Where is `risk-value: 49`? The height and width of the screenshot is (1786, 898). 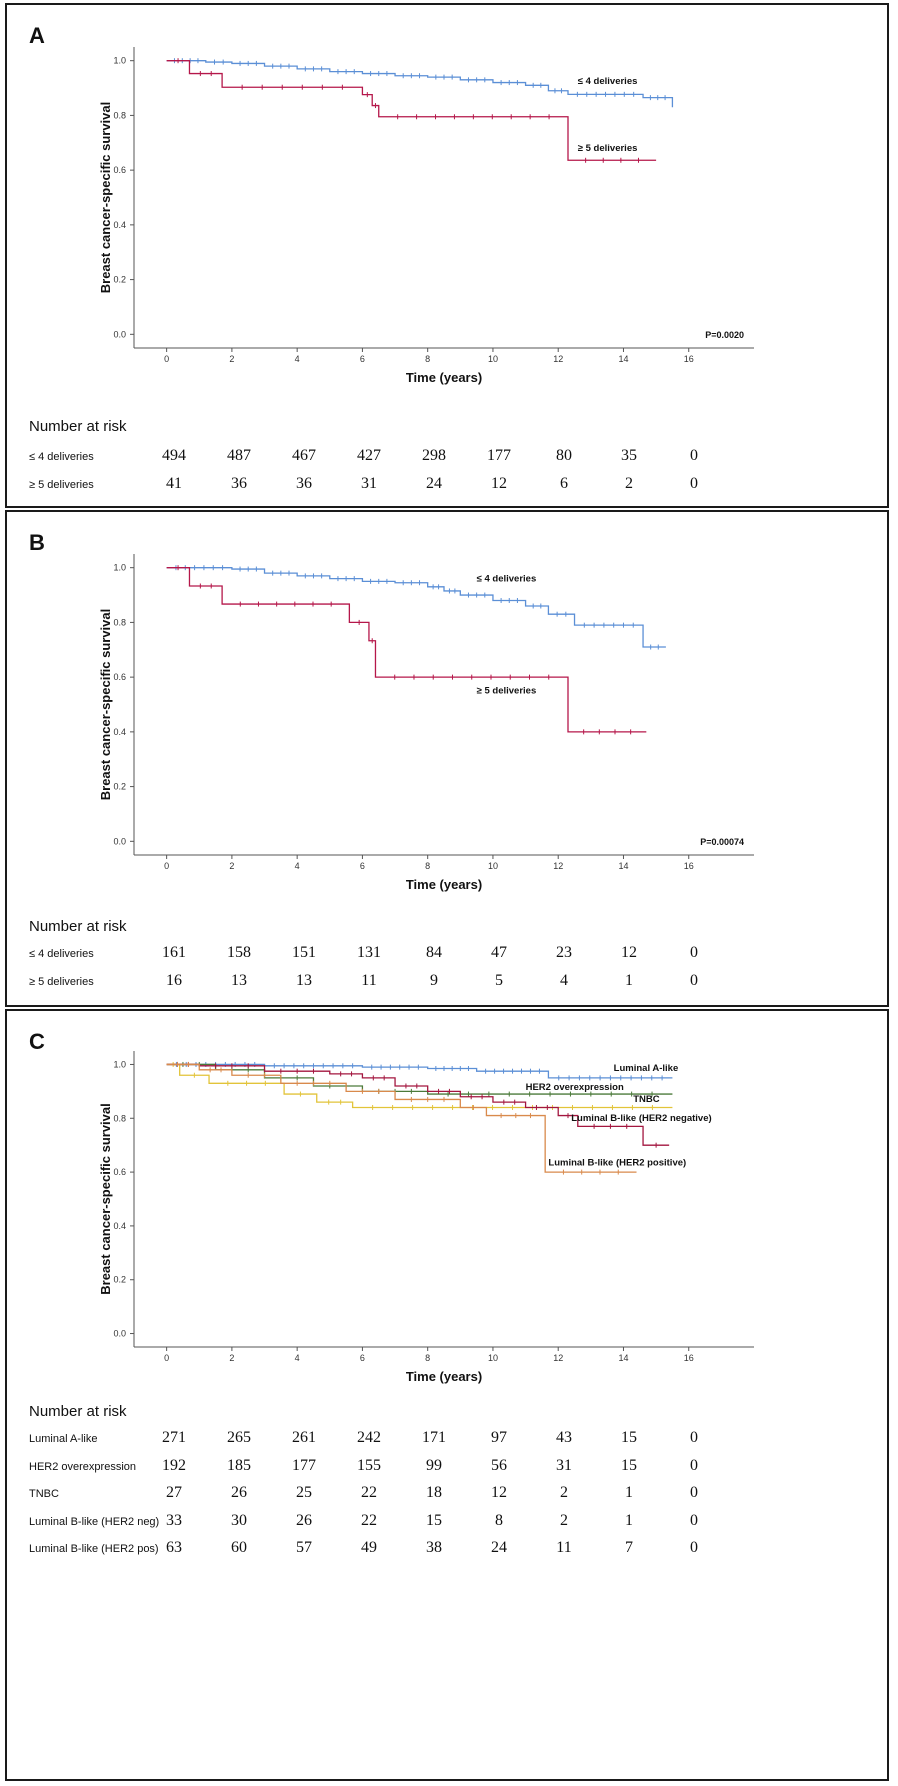
risk-value: 49 is located at coordinates (369, 1547).